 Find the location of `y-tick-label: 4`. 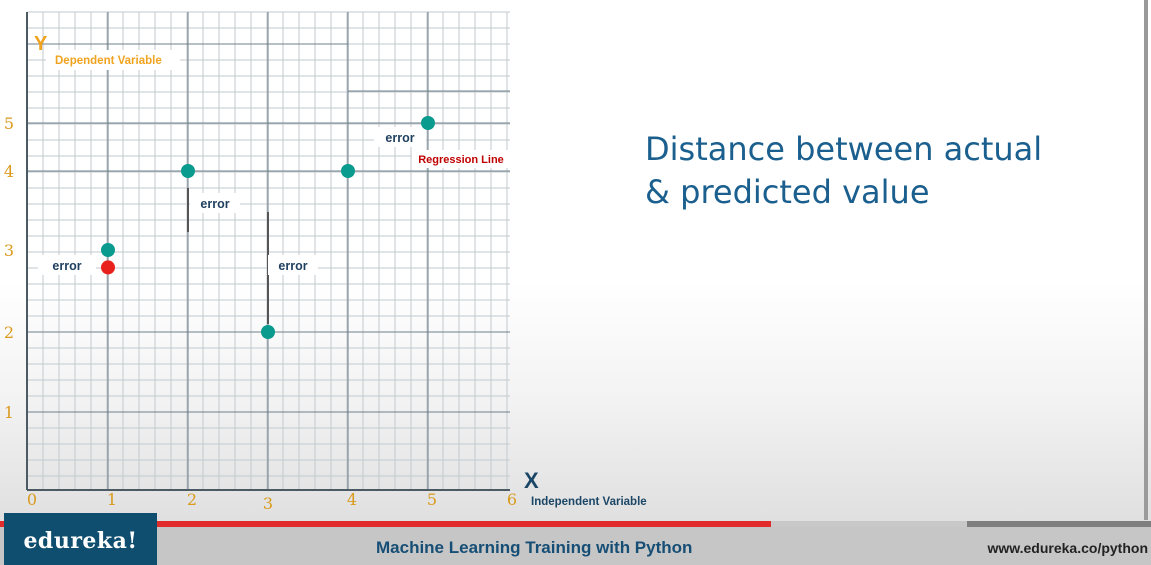

y-tick-label: 4 is located at coordinates (9, 171).